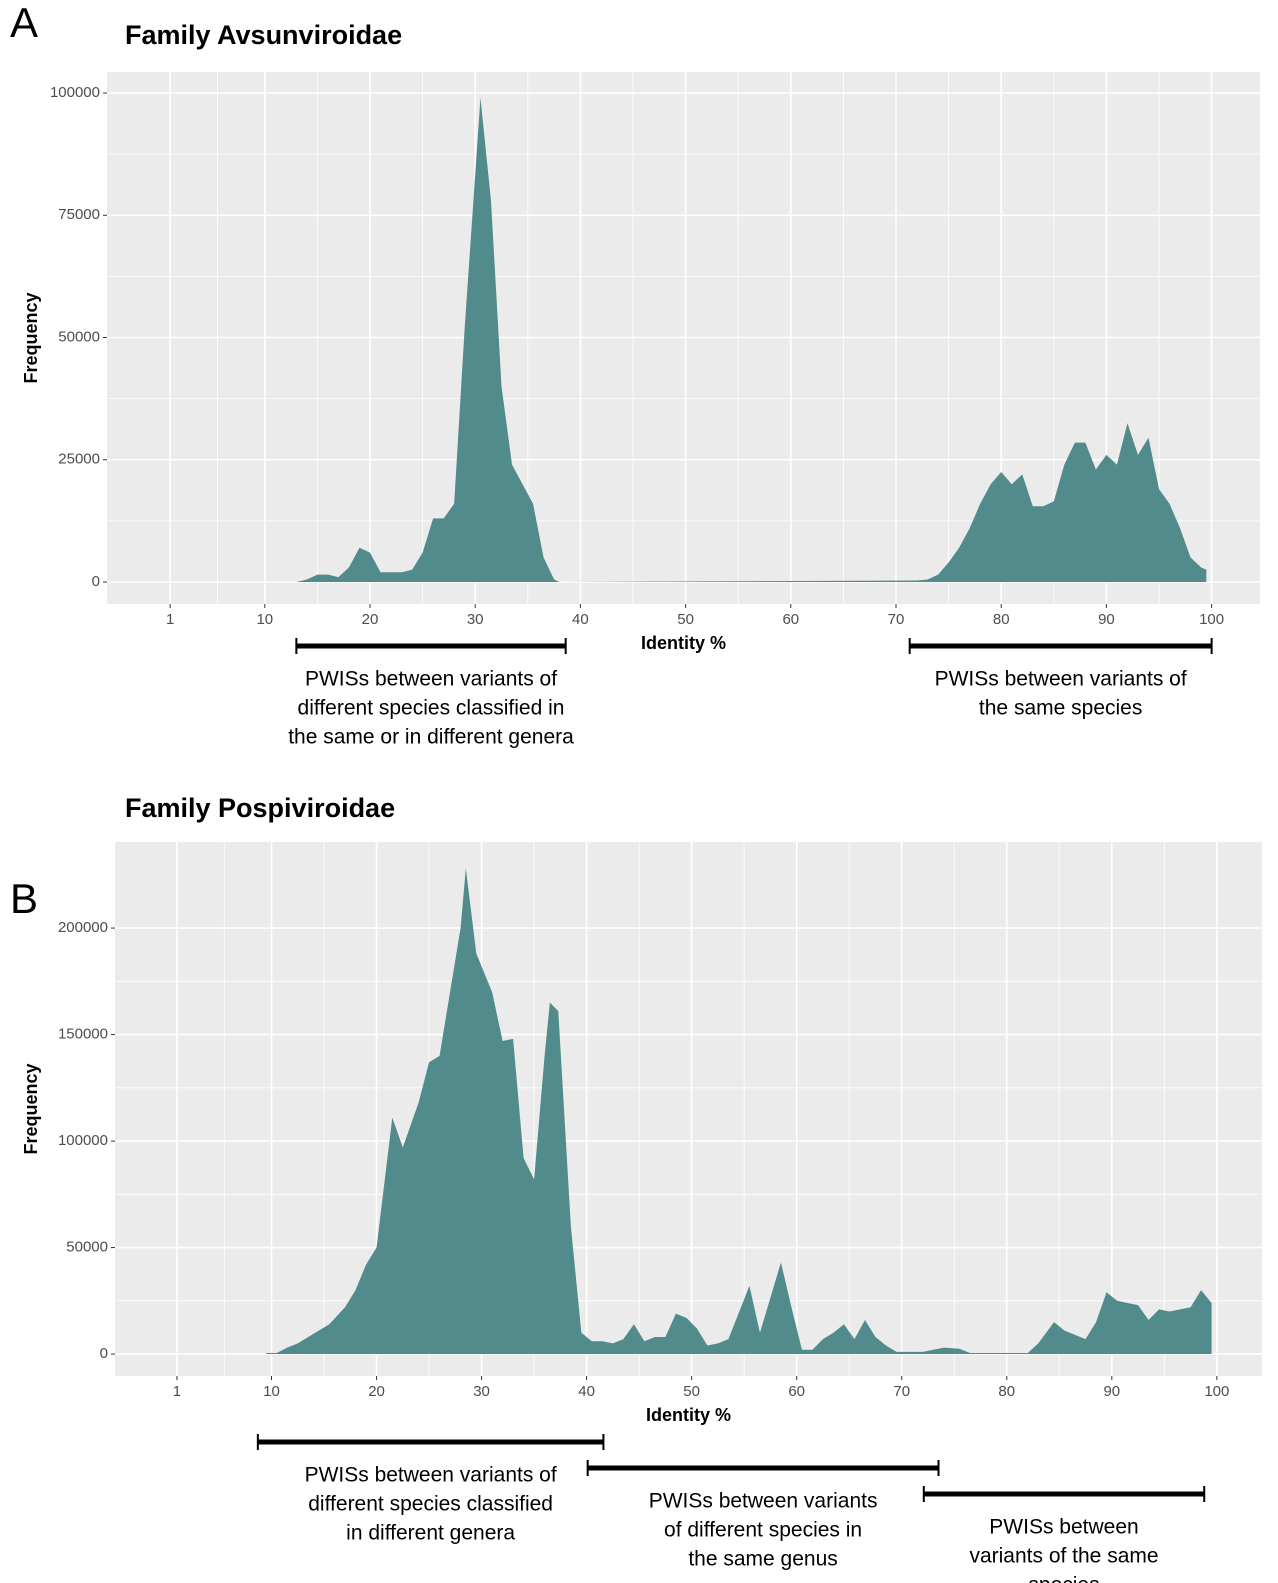  I want to click on annotation-text: the same or in different genera, so click(431, 737).